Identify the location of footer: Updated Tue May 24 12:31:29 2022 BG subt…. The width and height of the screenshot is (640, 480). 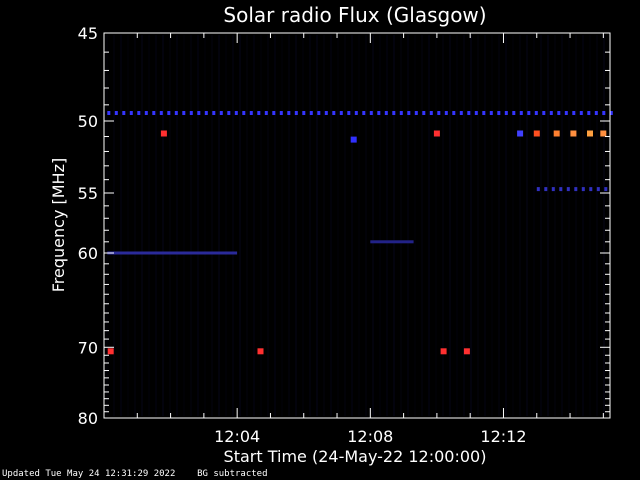
(135, 474).